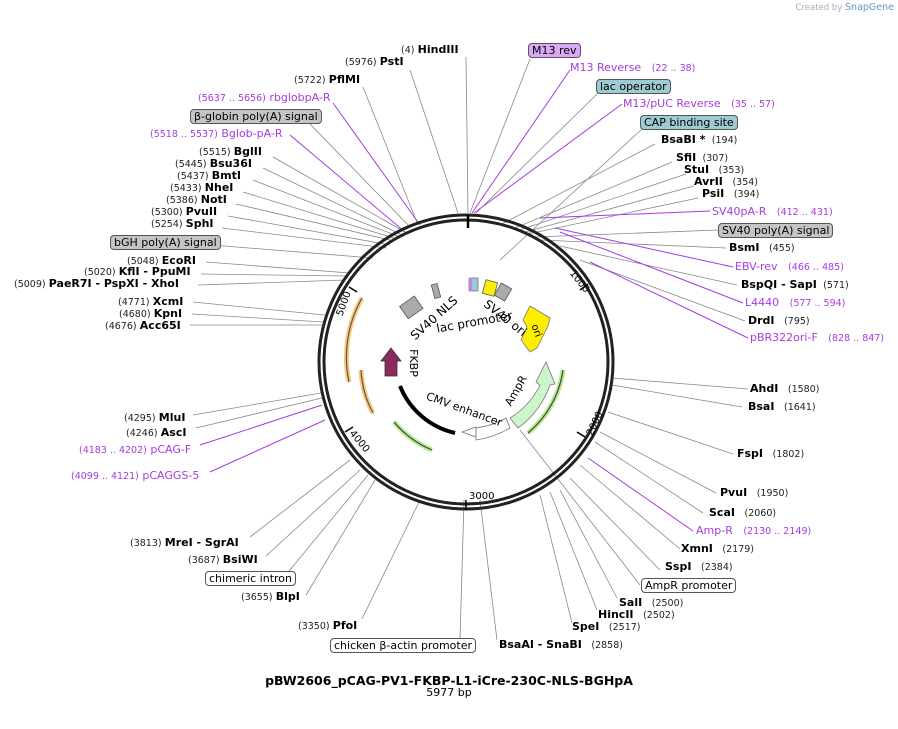 The width and height of the screenshot is (898, 729). I want to click on site-hindiii: (4) HindIII, so click(430, 50).